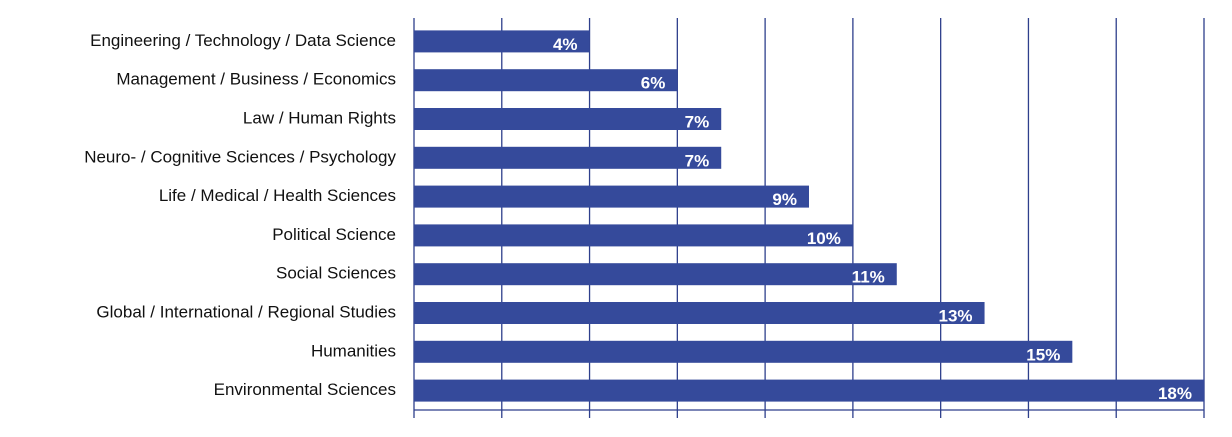 This screenshot has height=437, width=1232. Describe the element at coordinates (336, 273) in the screenshot. I see `y-tick-label: Social Sciences` at that location.